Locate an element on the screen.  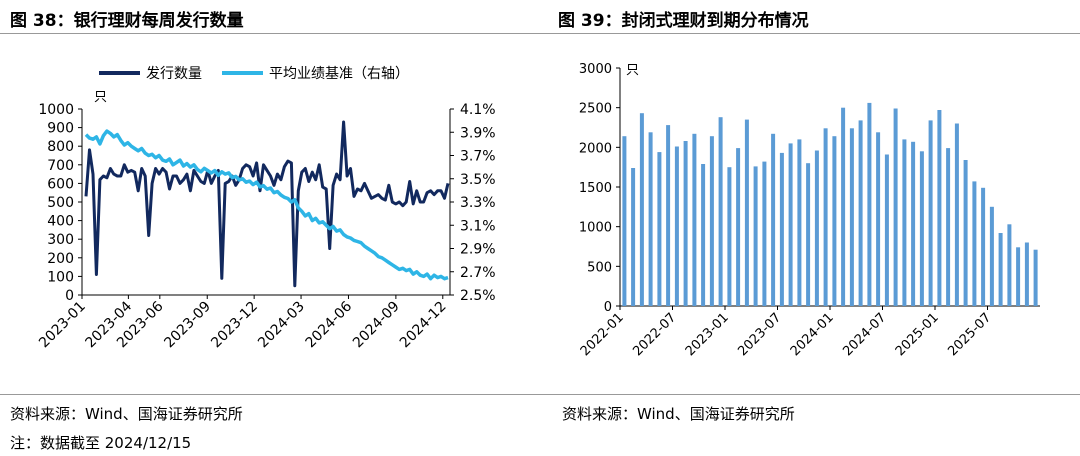
series-line-benchmark is located at coordinates (266, 205).